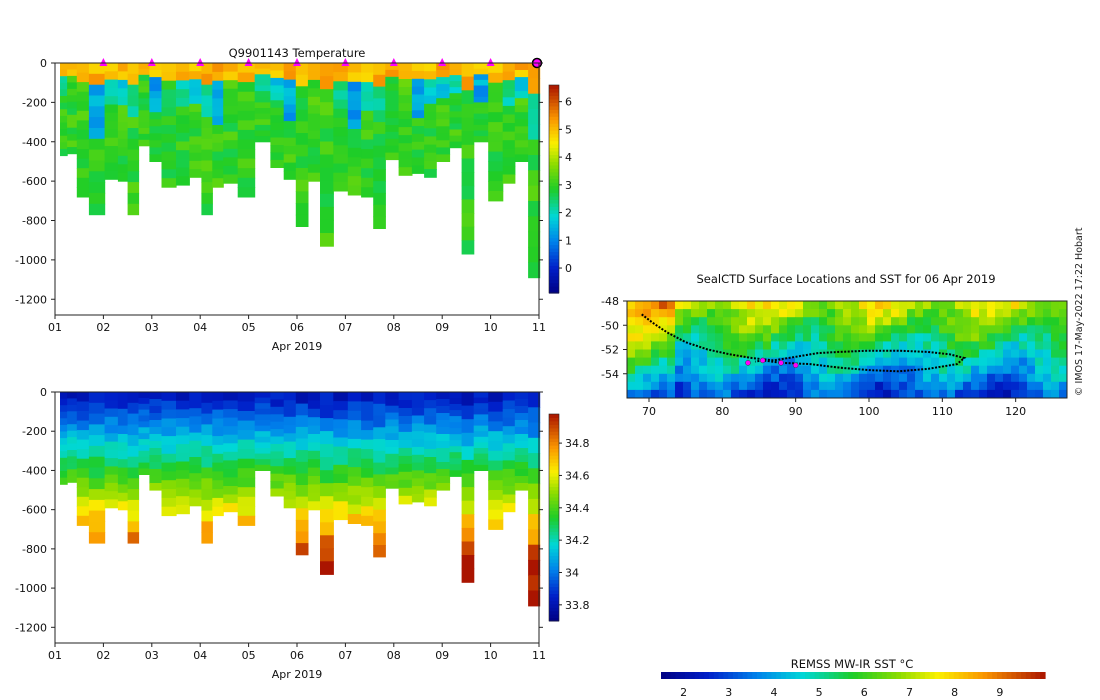  What do you see at coordinates (249, 655) in the screenshot?
I see `x-tick-label: 05` at bounding box center [249, 655].